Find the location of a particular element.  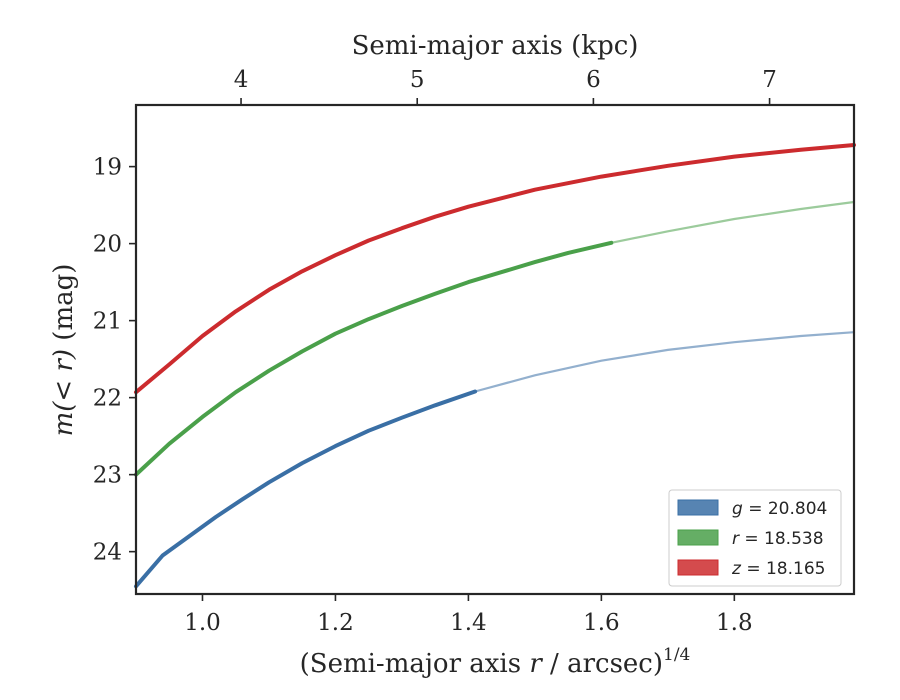

top-x-tick-label: 6 is located at coordinates (593, 80).